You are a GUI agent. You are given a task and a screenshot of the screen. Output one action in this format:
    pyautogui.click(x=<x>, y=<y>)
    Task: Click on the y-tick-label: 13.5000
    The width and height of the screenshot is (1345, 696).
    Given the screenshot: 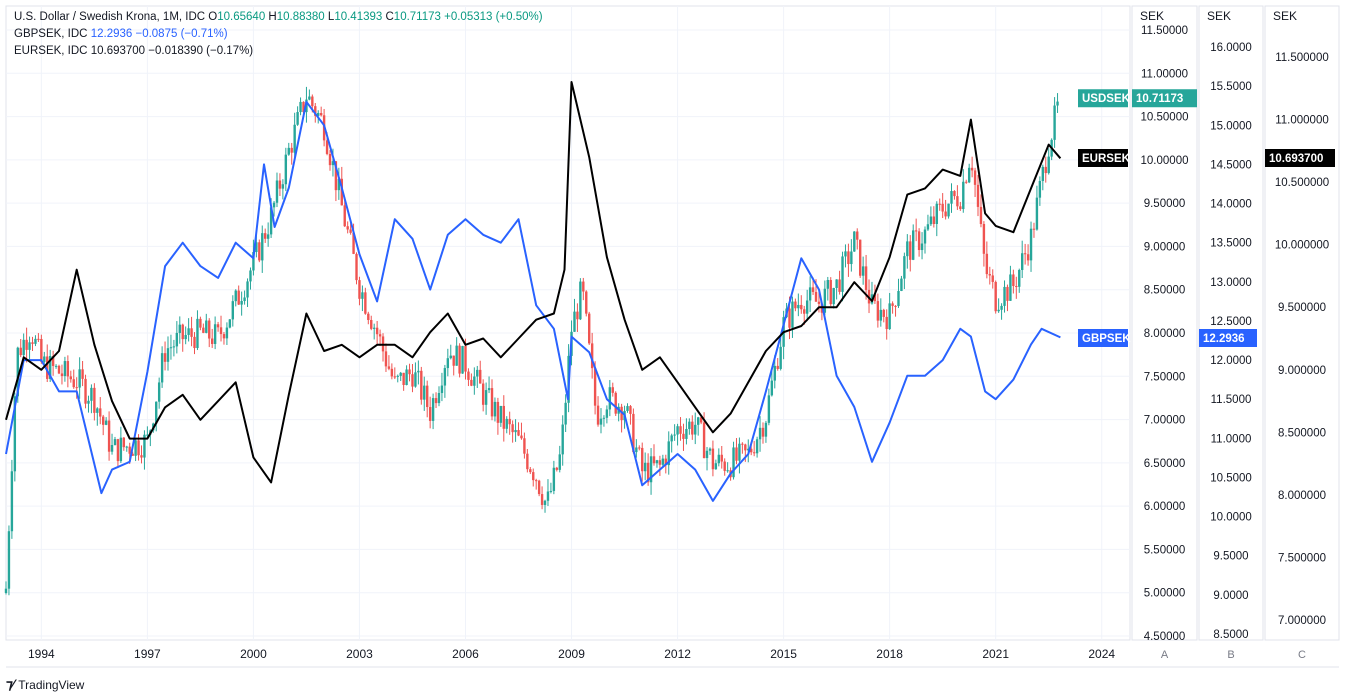 What is the action you would take?
    pyautogui.click(x=1231, y=244)
    